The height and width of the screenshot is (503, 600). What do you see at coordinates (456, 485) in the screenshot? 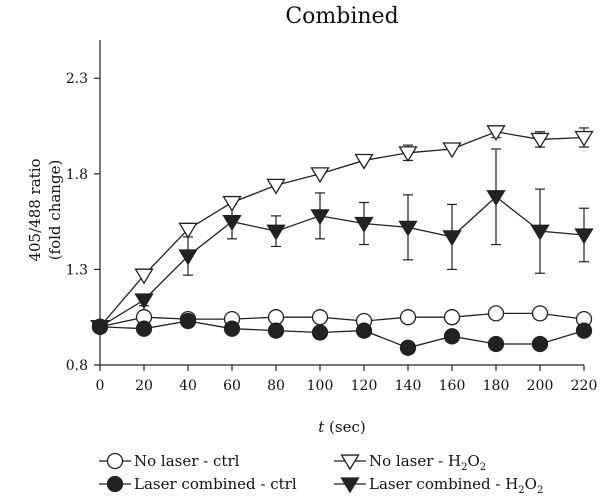
I see `legend-label: Laser combined - H2O2` at bounding box center [456, 485].